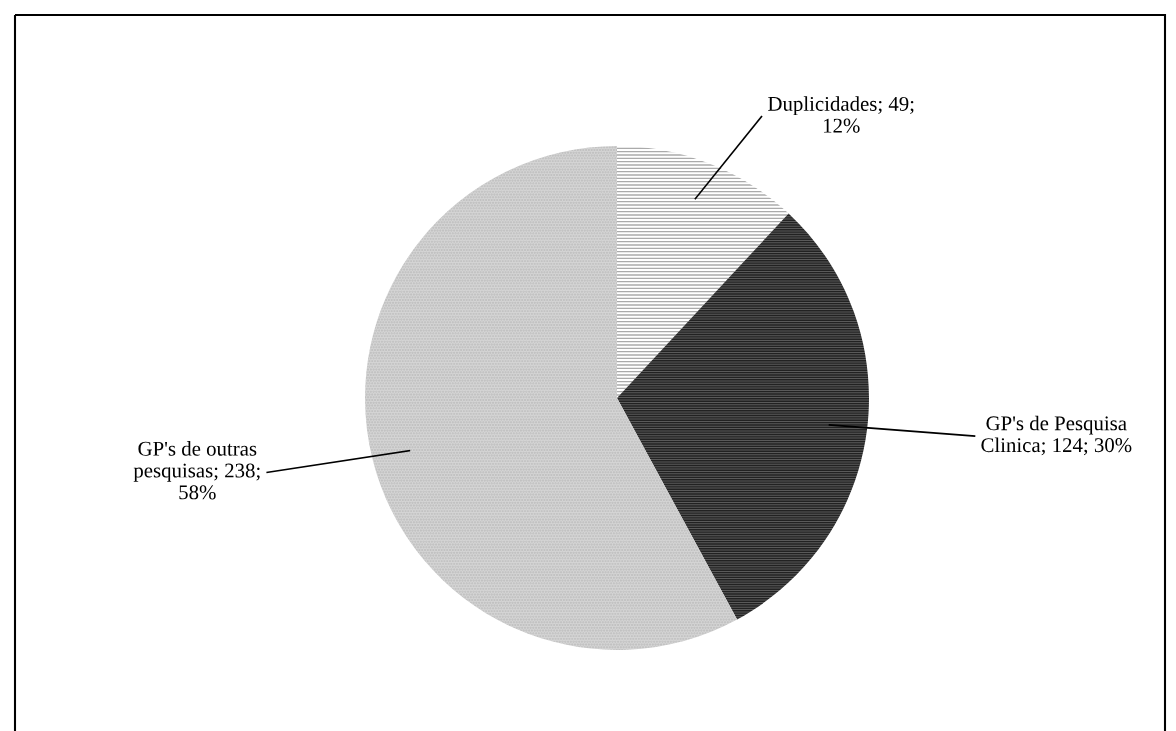 Image resolution: width=1176 pixels, height=731 pixels. Describe the element at coordinates (841, 114) in the screenshot. I see `slice-label: Duplicidades; 49; 12%` at that location.